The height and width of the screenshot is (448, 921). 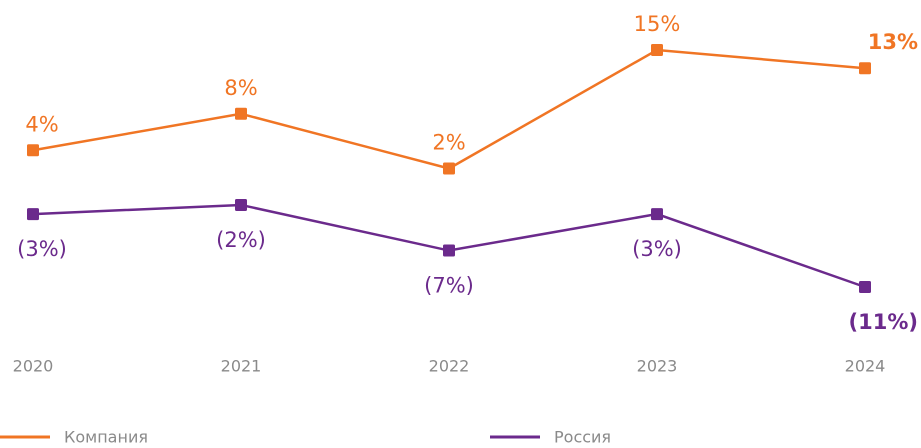 I want to click on data-label: 4%, so click(x=41, y=124).